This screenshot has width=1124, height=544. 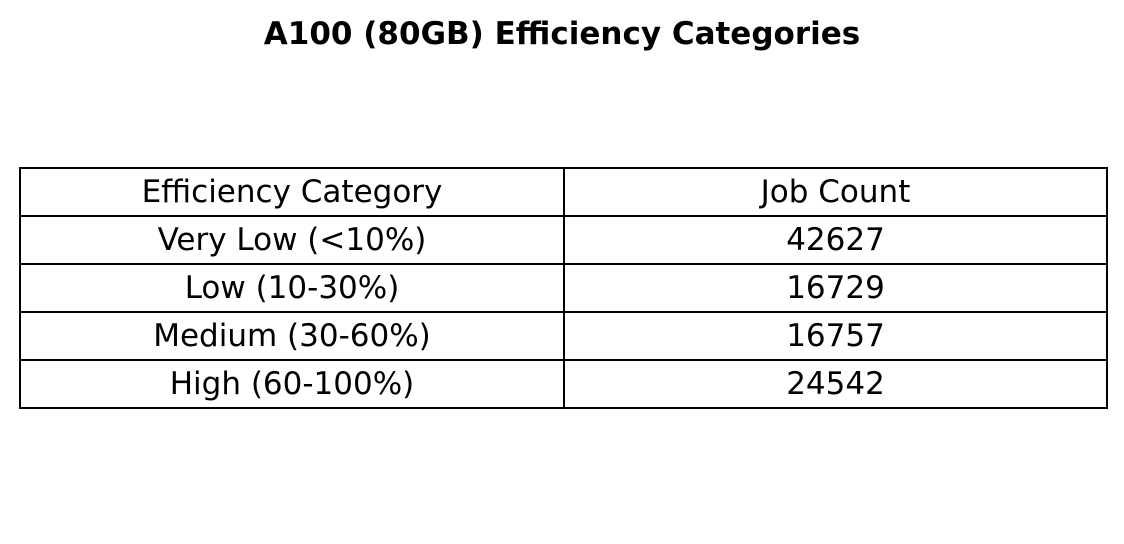 What do you see at coordinates (292, 288) in the screenshot?
I see `category-cell: Low (10-30%)` at bounding box center [292, 288].